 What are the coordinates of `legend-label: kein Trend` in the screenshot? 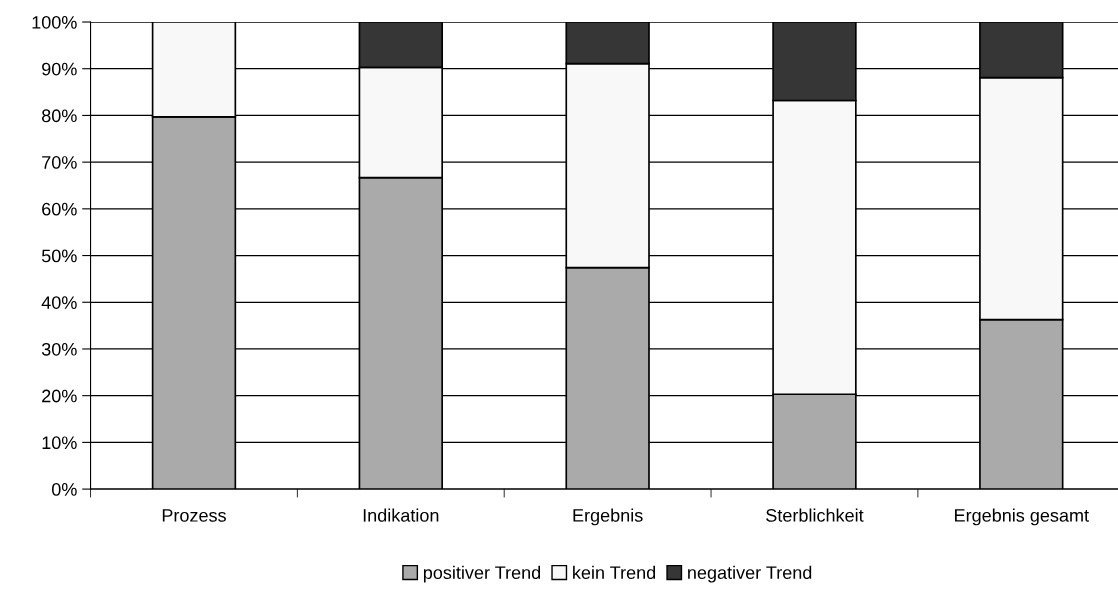 It's located at (614, 572).